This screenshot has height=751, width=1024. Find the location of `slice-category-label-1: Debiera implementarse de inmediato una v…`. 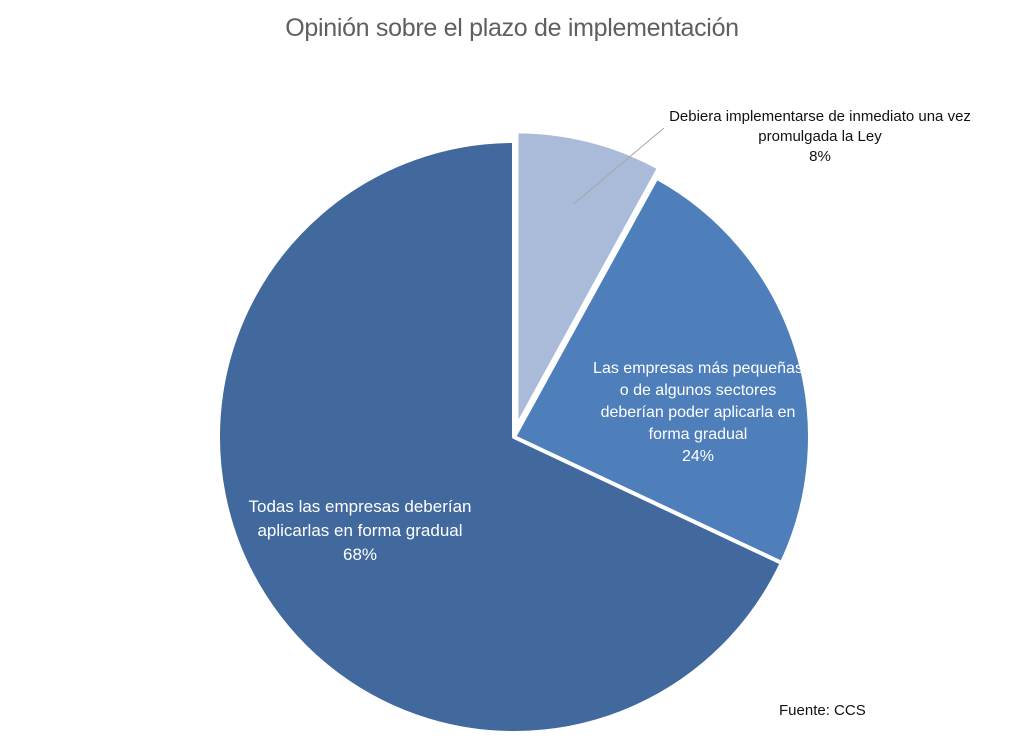

slice-category-label-1: Debiera implementarse de inmediato una v… is located at coordinates (820, 116).